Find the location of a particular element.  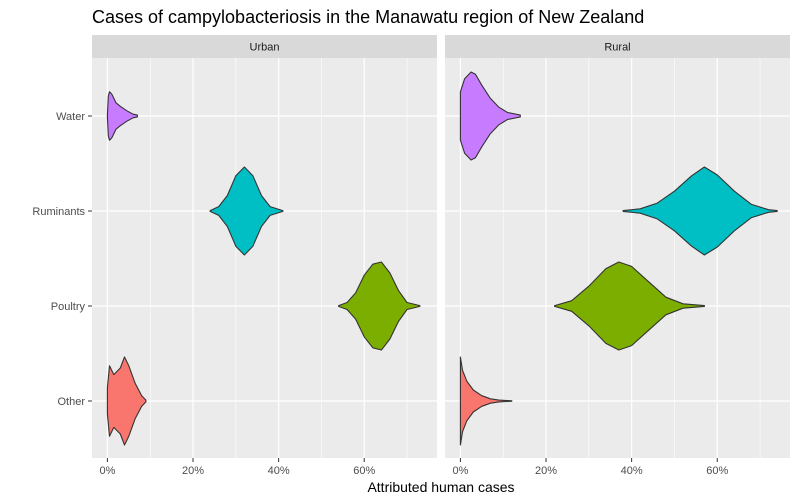

y-tick-label: Other is located at coordinates (71, 402).